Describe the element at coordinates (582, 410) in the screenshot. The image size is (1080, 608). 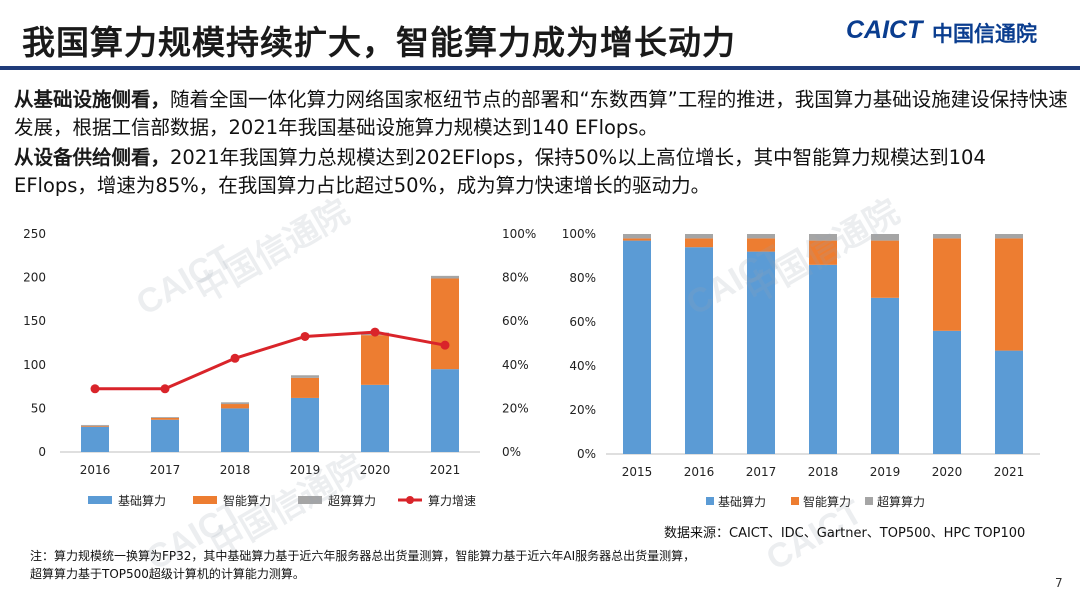
I see `y-tick-label: 20%` at that location.